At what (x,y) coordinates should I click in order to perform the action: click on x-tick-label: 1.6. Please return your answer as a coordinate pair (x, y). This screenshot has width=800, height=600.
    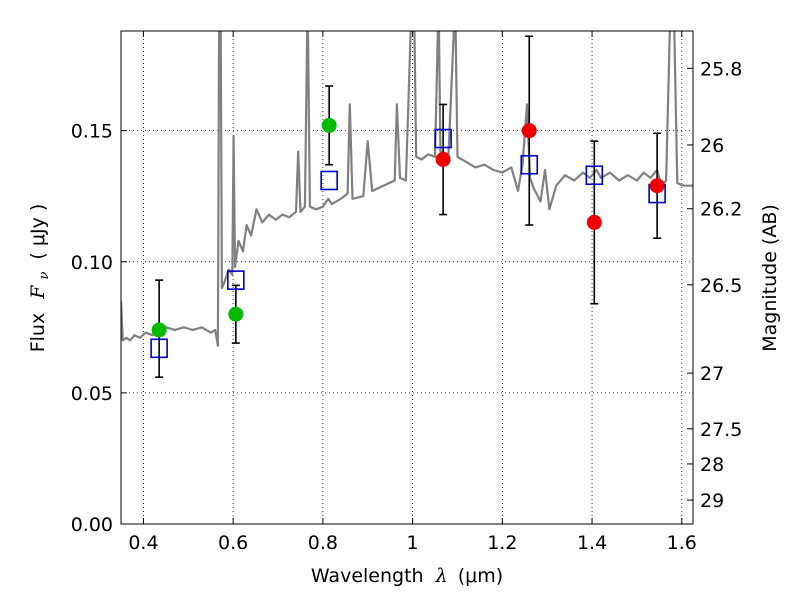
    Looking at the image, I should click on (682, 543).